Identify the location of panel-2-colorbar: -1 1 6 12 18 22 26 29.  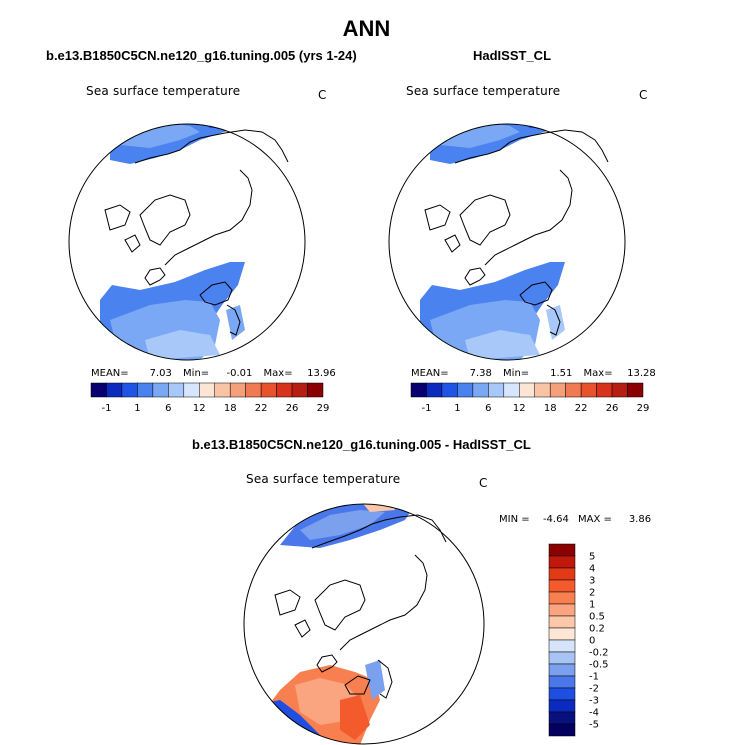
(529, 398).